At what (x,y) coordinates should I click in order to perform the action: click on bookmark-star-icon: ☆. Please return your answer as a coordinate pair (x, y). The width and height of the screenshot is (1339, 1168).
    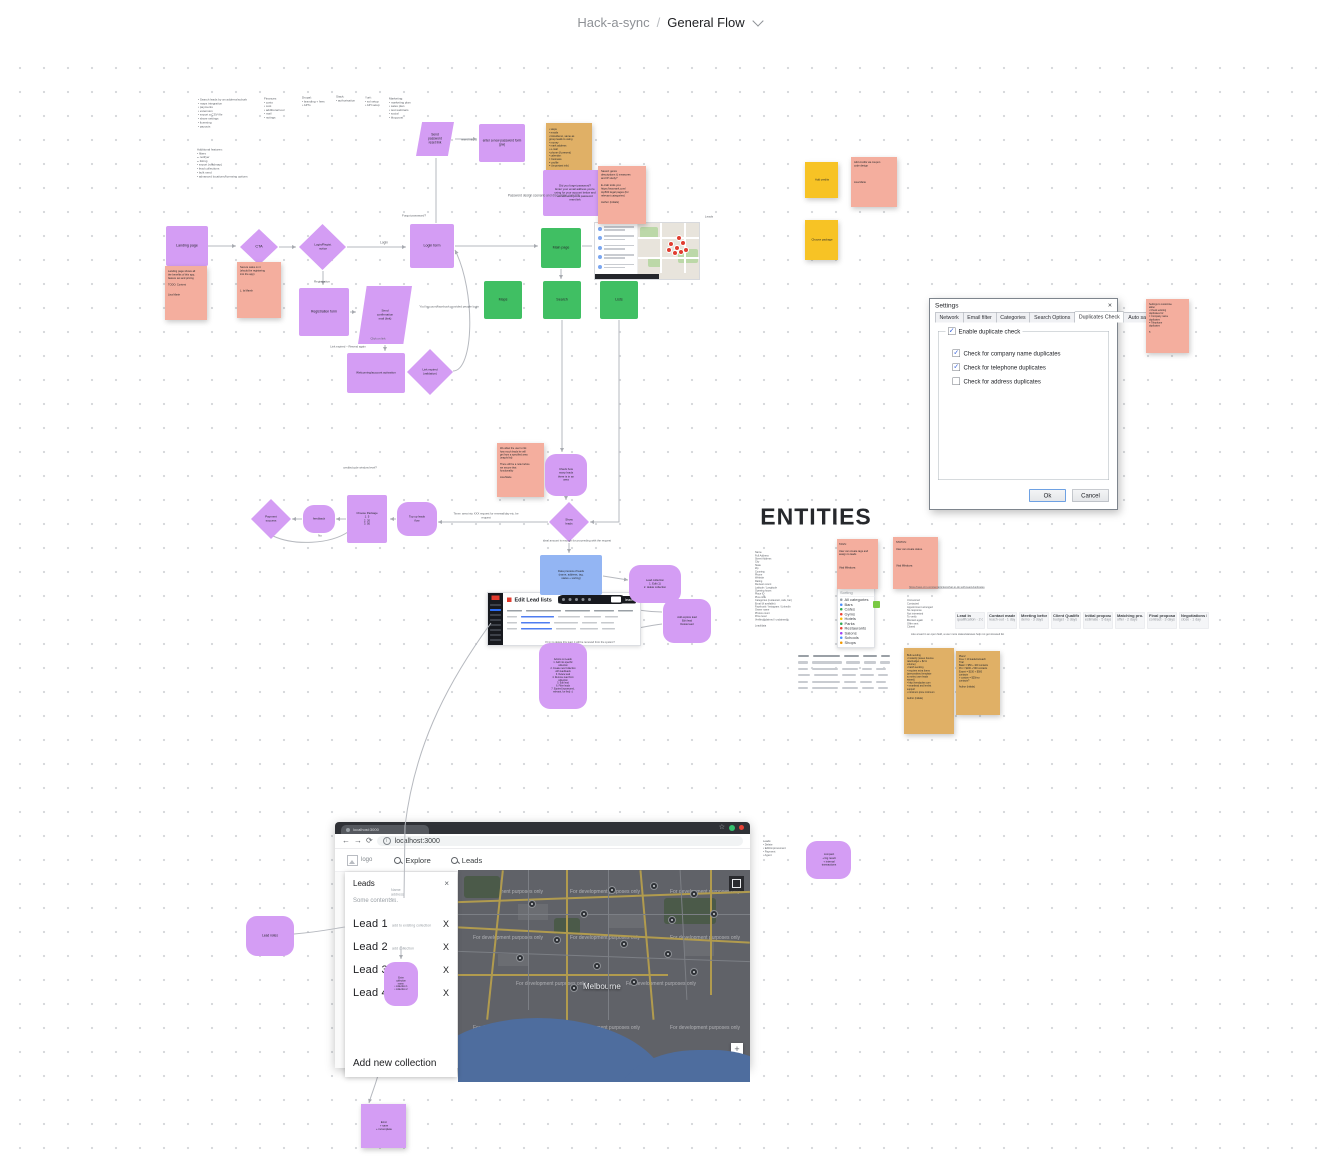
    Looking at the image, I should click on (721, 827).